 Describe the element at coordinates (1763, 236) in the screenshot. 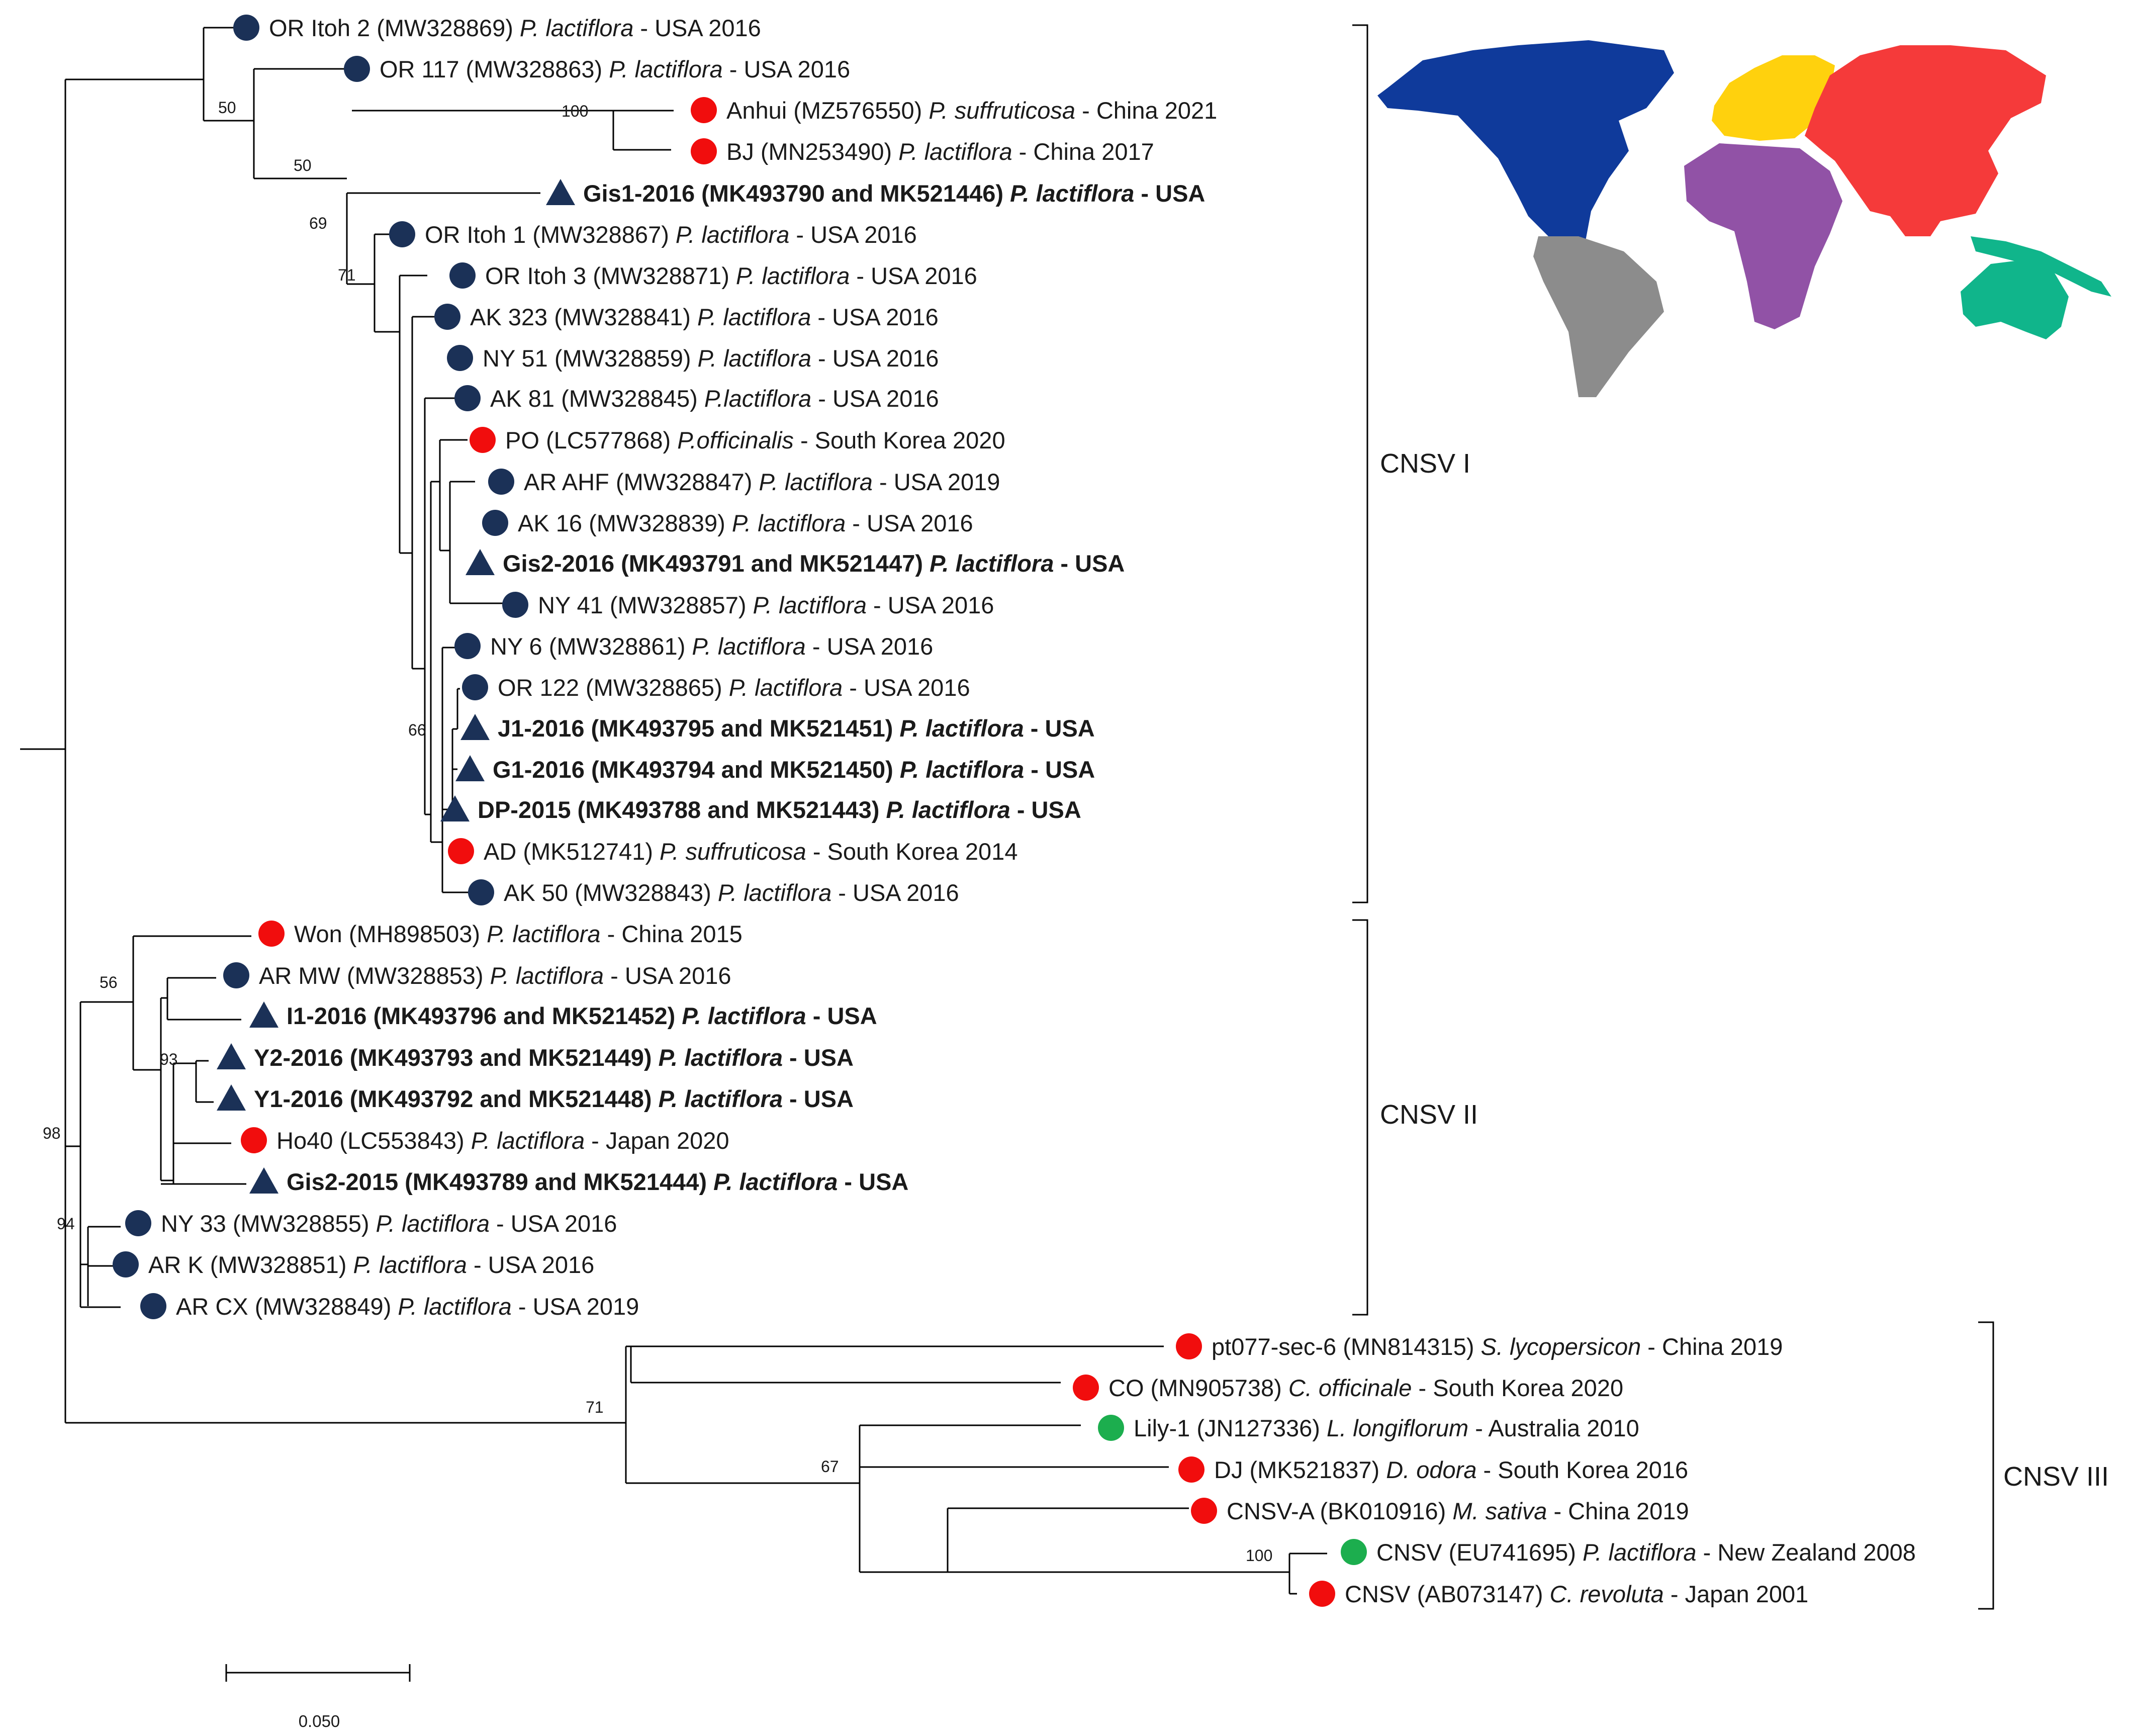

I see `map-africa` at that location.